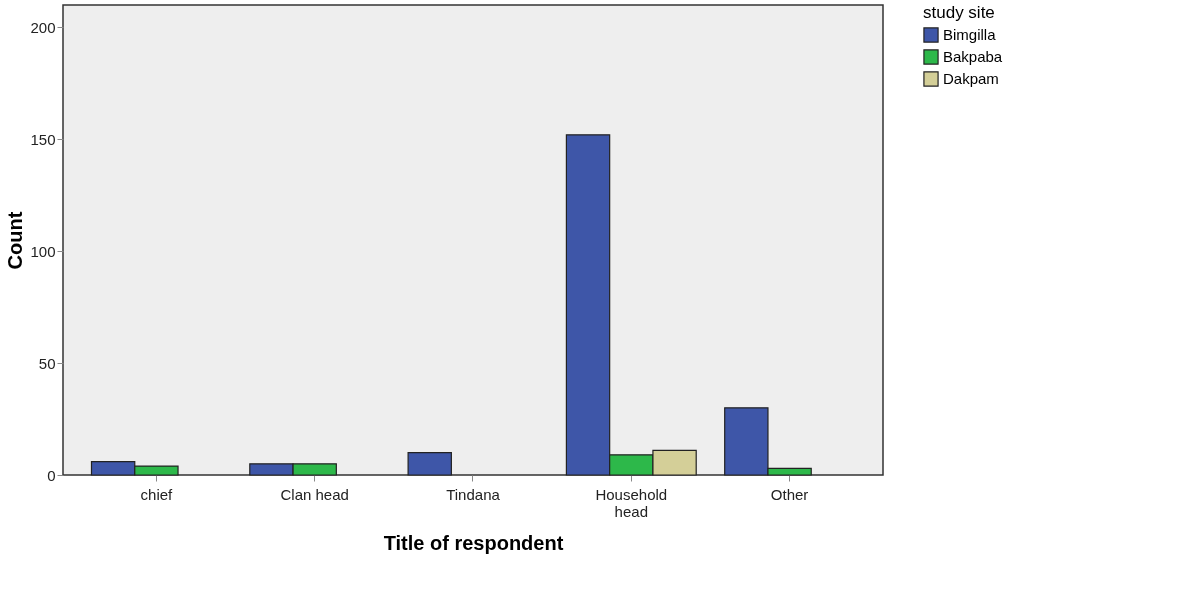 The width and height of the screenshot is (1181, 609). What do you see at coordinates (314, 494) in the screenshot?
I see `x-tick-label: Clan head` at bounding box center [314, 494].